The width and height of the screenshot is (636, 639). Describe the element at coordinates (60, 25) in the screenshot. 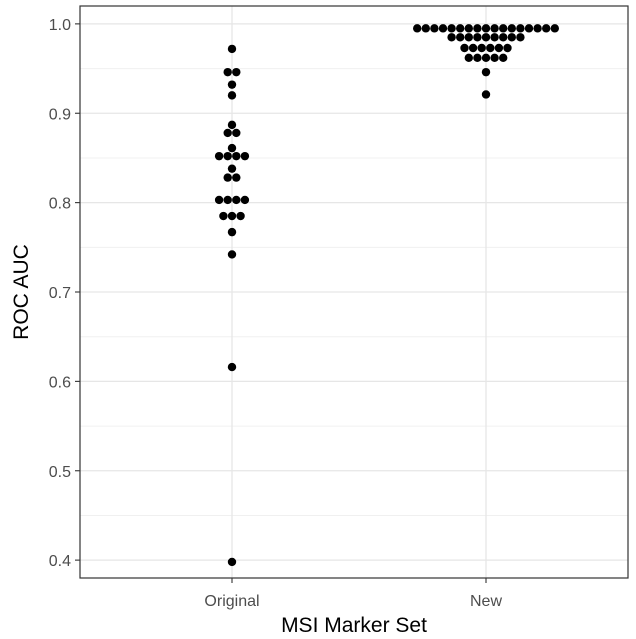

I see `y-tick-label: 1.0` at that location.